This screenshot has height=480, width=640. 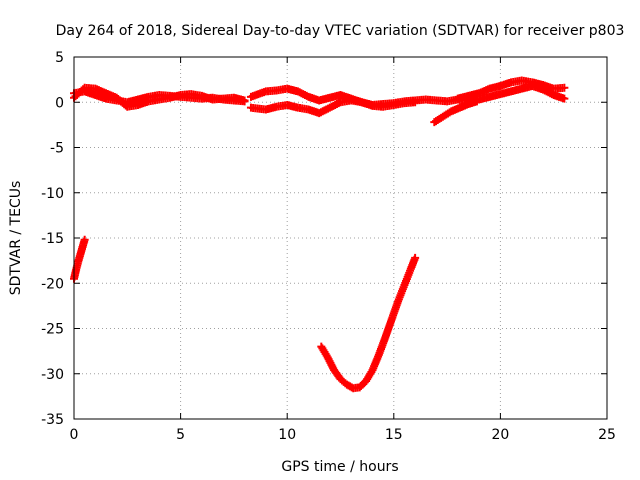 I want to click on x-tick-label: 20, so click(x=500, y=435).